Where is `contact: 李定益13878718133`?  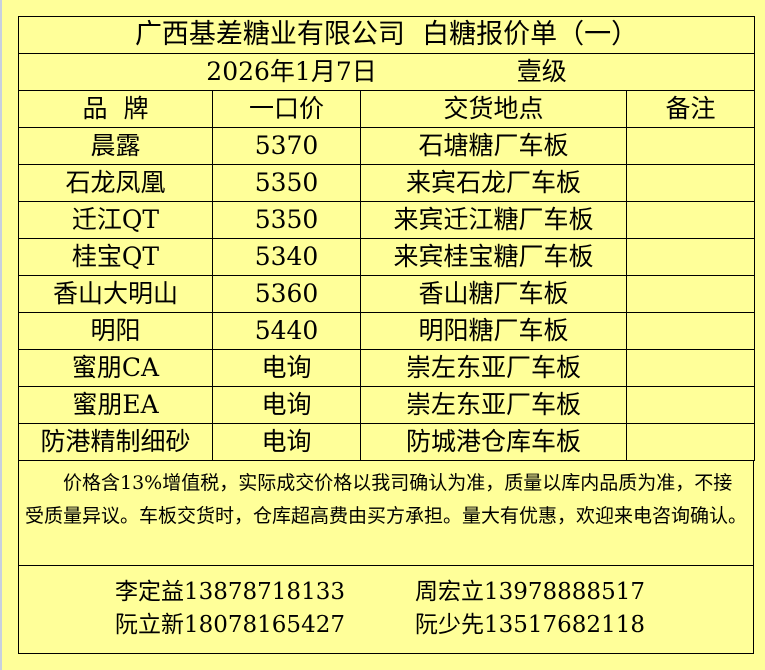 contact: 李定益13878718133 is located at coordinates (230, 592).